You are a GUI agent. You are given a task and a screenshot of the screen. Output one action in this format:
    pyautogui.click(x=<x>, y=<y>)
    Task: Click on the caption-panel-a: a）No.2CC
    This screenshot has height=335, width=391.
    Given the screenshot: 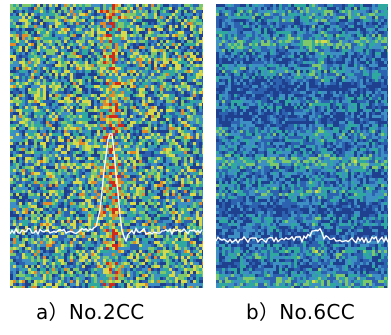 What is the action you would take?
    pyautogui.click(x=90, y=312)
    